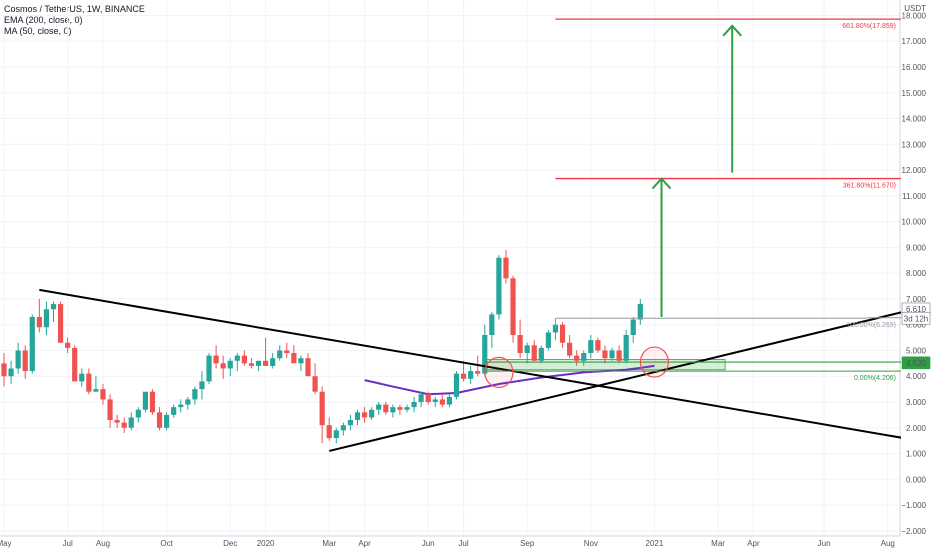 Image resolution: width=932 pixels, height=550 pixels. I want to click on price-tick-label: 10.000, so click(914, 222).